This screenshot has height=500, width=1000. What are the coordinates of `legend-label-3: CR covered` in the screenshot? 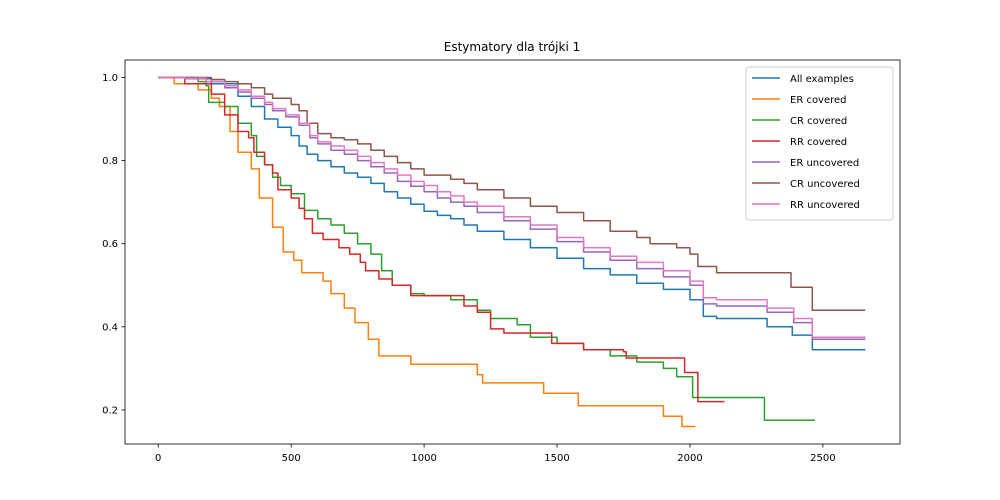 It's located at (818, 121).